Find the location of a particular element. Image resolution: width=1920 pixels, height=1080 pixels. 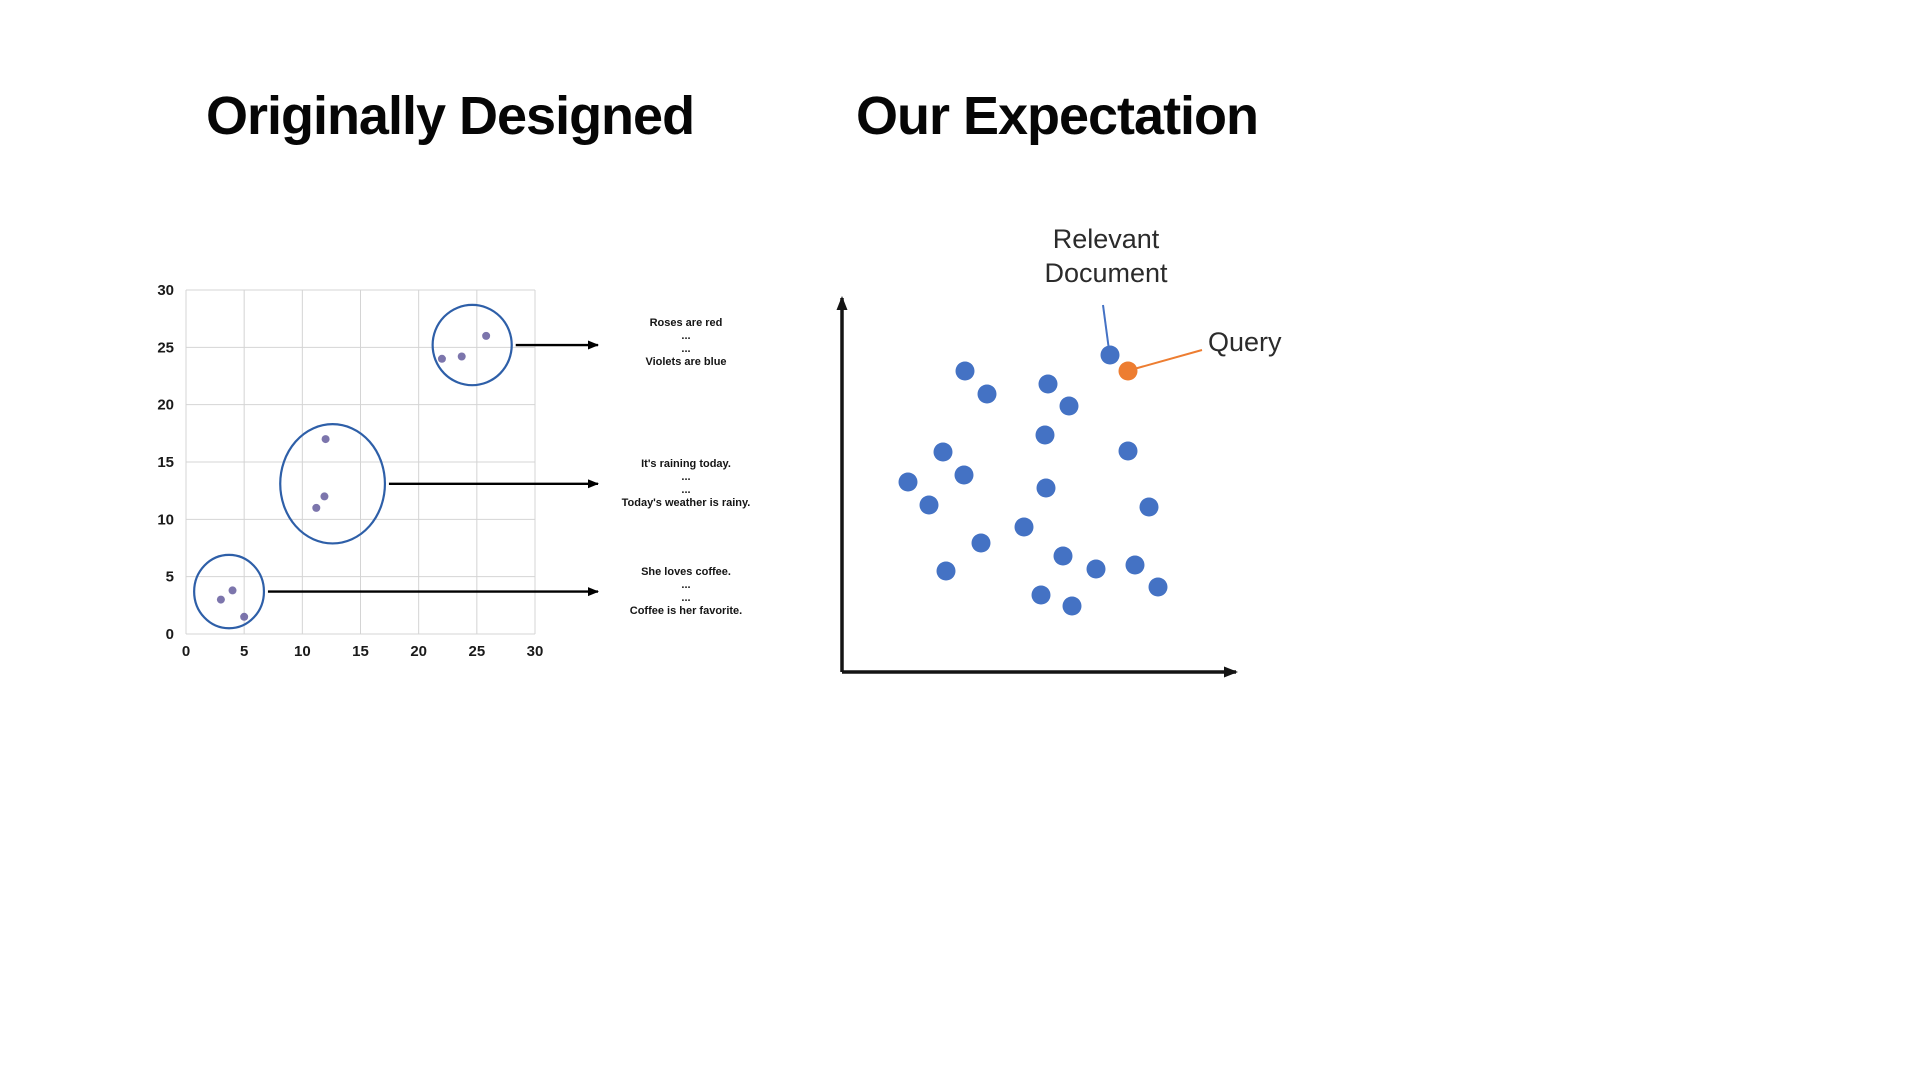

x-axis-tick-label: 5 is located at coordinates (244, 651).